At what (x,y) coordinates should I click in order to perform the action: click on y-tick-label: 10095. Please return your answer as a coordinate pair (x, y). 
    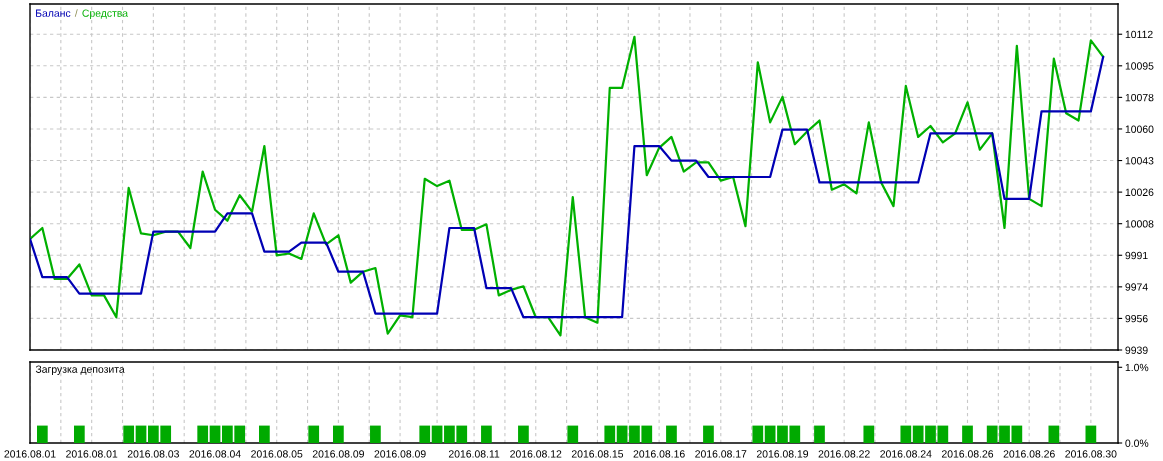
    Looking at the image, I should click on (1139, 66).